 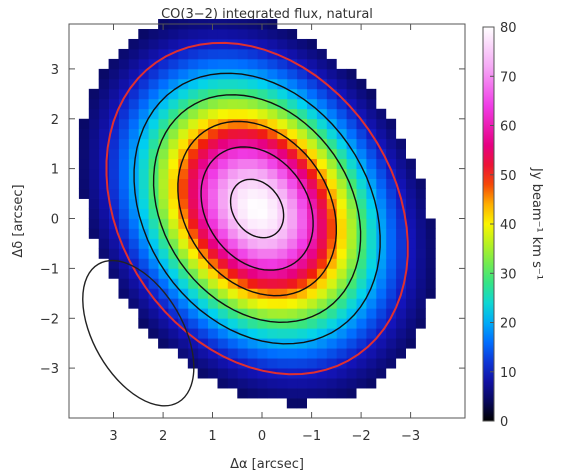 I want to click on colorbar-tick-label: 10, so click(x=508, y=373).